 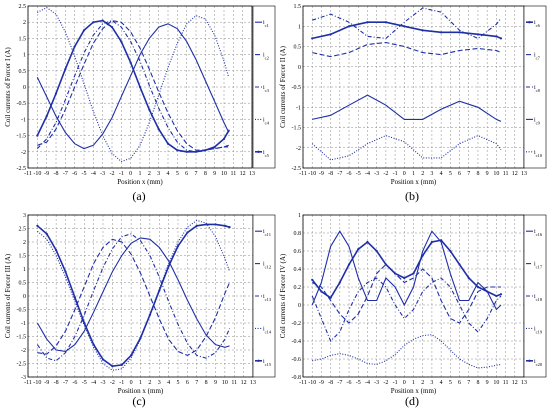 I want to click on series-line-i_c20, so click(x=406, y=269).